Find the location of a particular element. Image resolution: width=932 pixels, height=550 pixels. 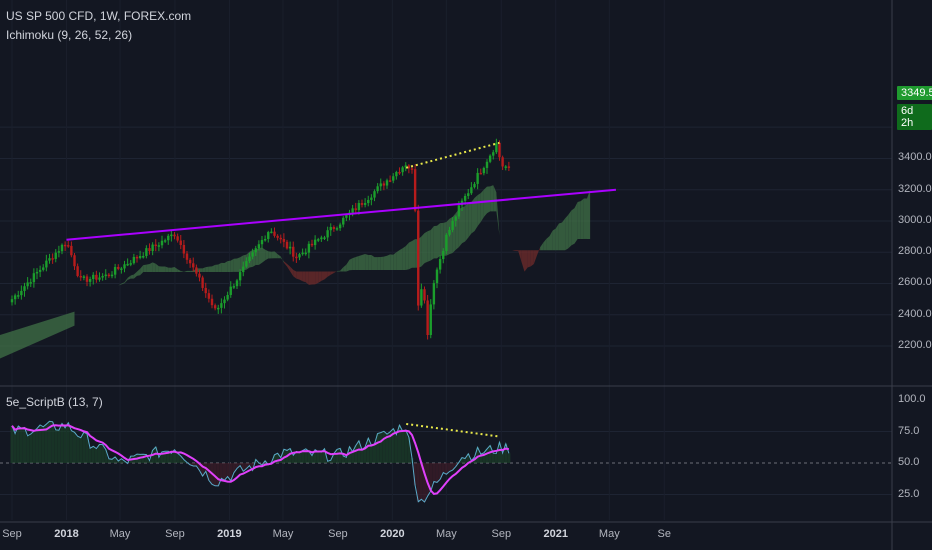

trendline is located at coordinates (341, 214).